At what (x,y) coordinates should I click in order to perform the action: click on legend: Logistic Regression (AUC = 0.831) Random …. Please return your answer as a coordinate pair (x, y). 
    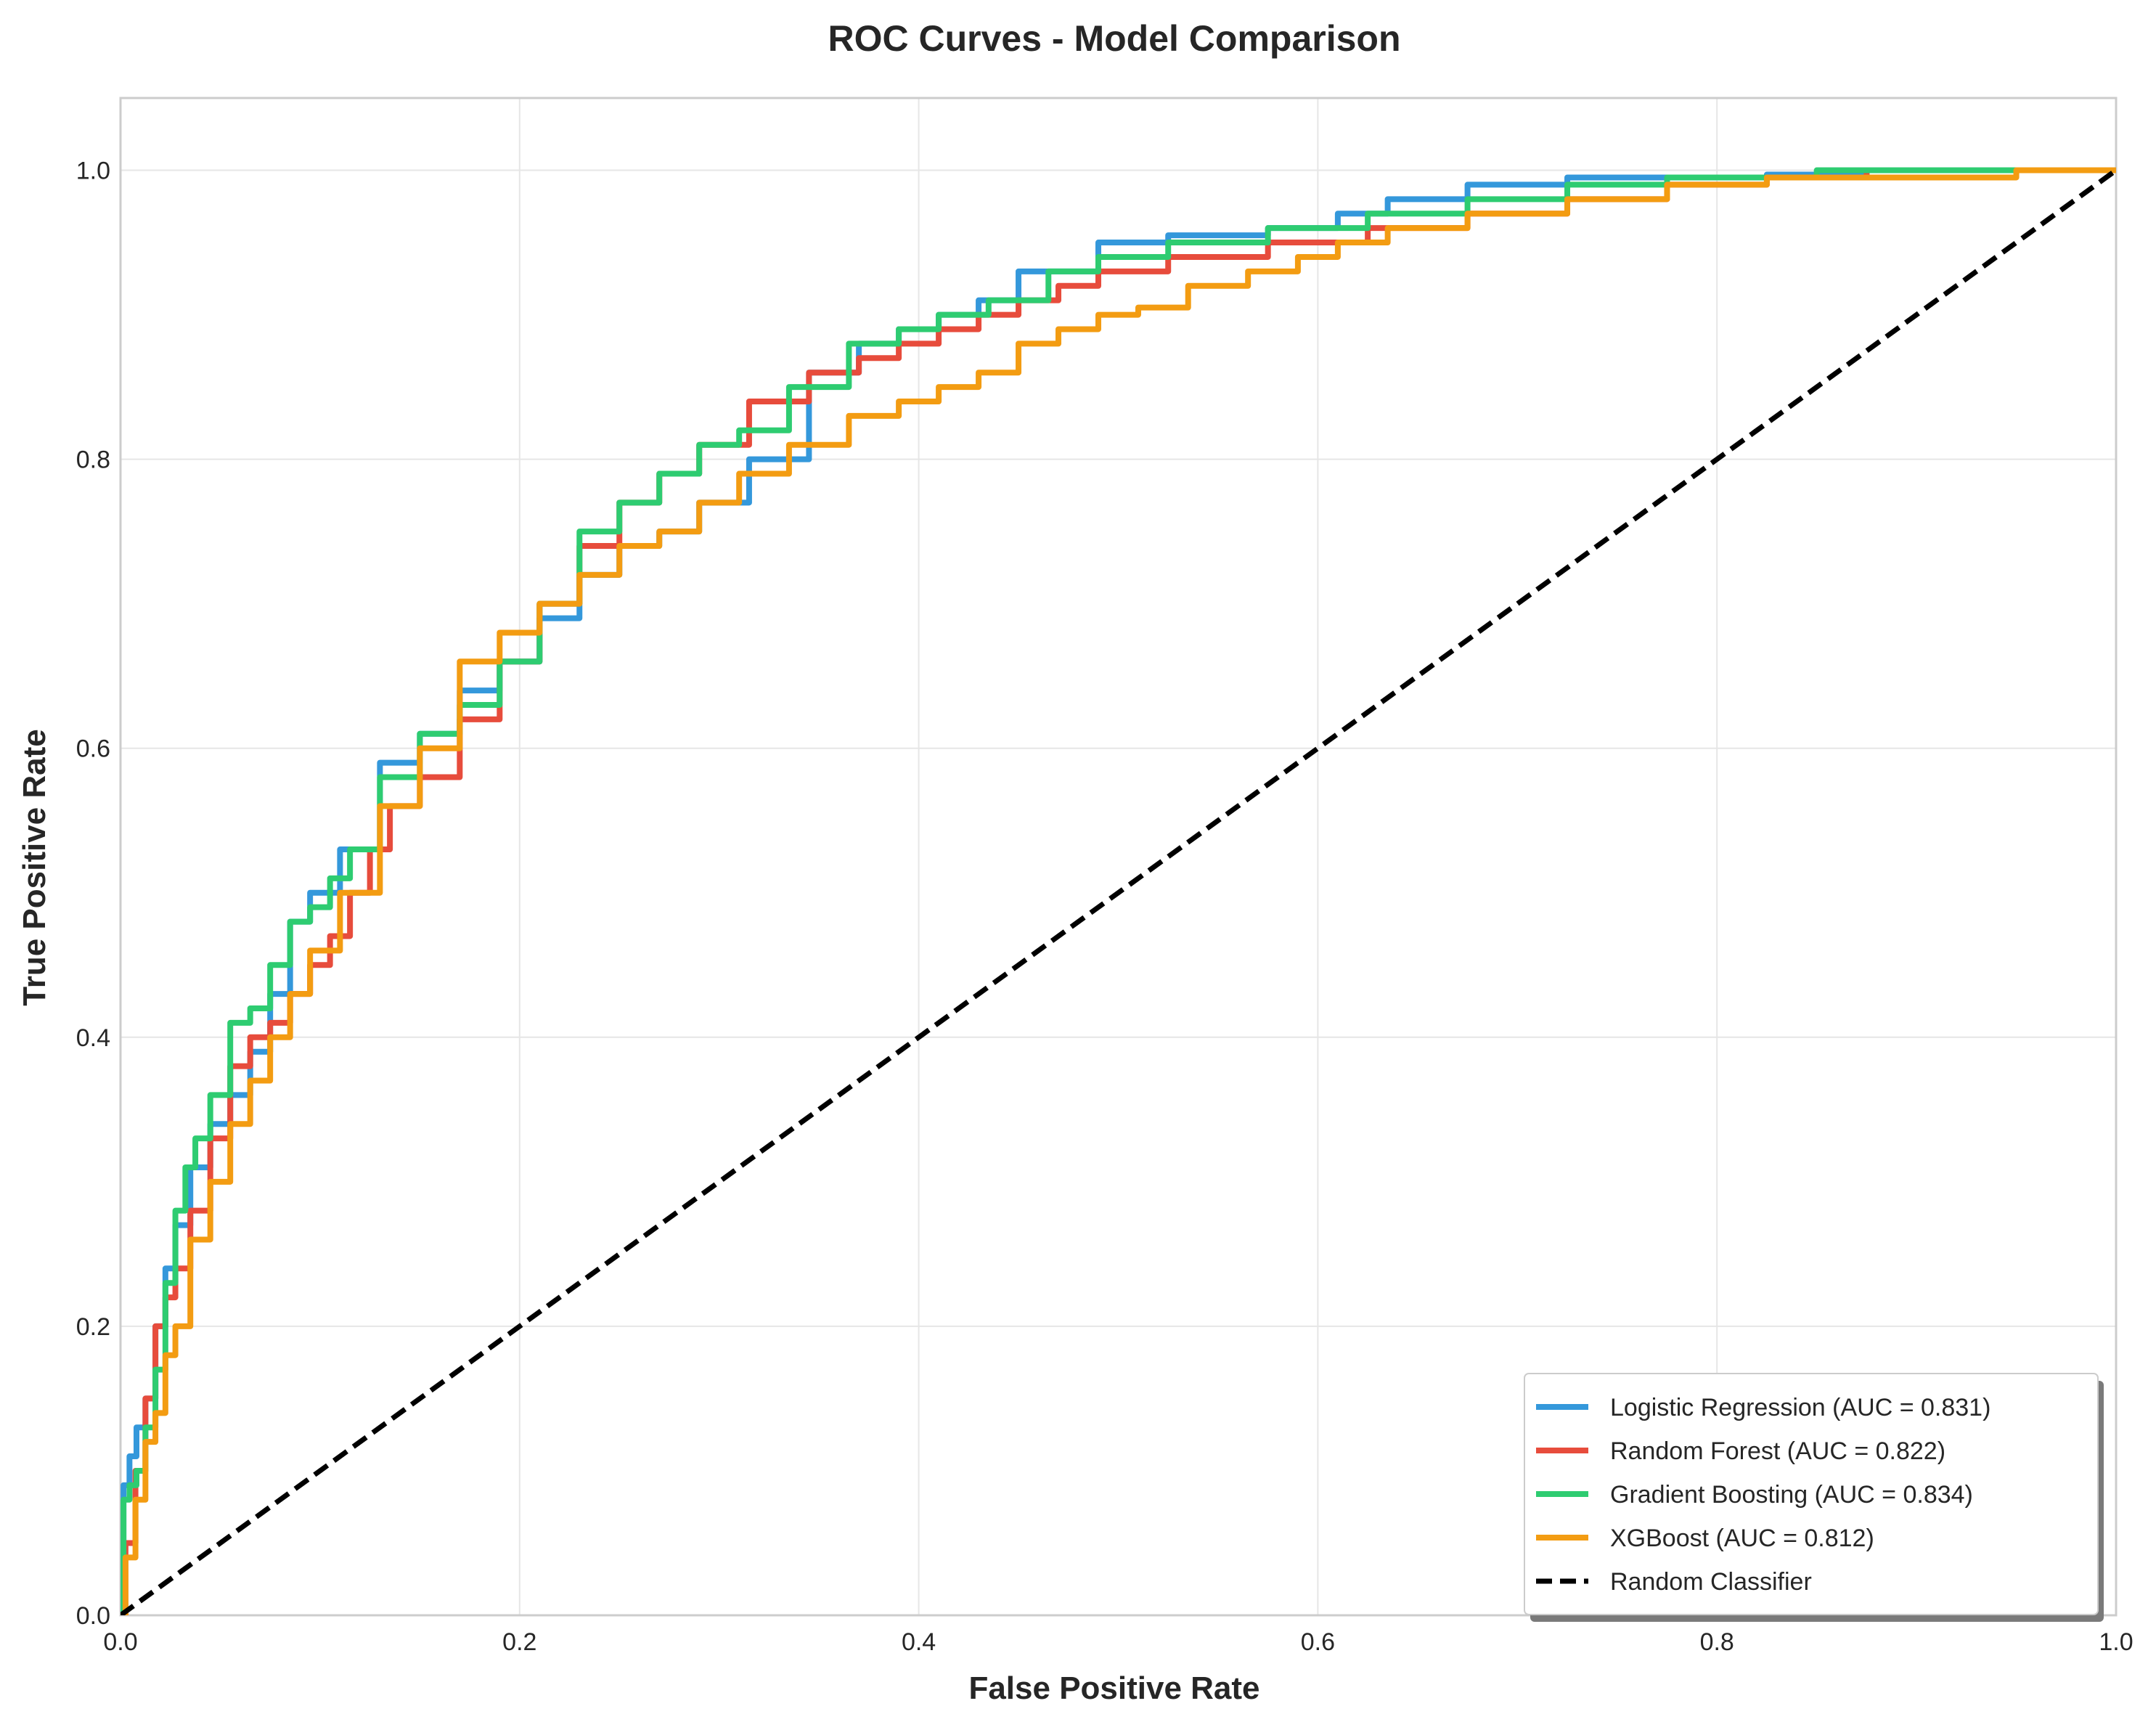
    Looking at the image, I should click on (1814, 1498).